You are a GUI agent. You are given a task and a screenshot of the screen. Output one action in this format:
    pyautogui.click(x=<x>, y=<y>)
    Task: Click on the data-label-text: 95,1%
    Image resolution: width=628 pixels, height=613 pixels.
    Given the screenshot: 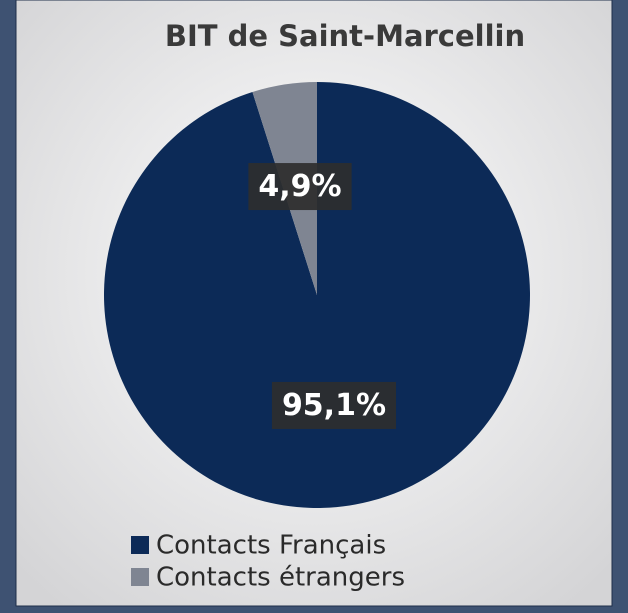 What is the action you would take?
    pyautogui.click(x=334, y=405)
    